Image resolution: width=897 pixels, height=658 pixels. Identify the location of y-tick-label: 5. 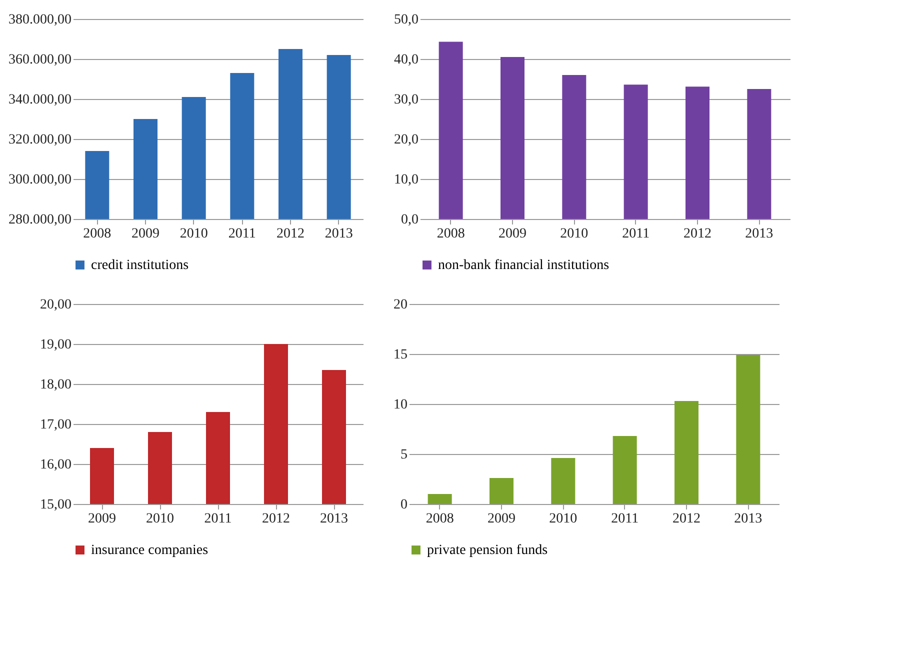
(404, 455).